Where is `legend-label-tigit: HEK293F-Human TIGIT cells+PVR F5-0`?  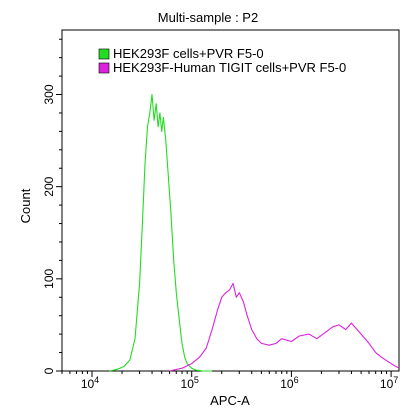
legend-label-tigit: HEK293F-Human TIGIT cells+PVR F5-0 is located at coordinates (229, 67).